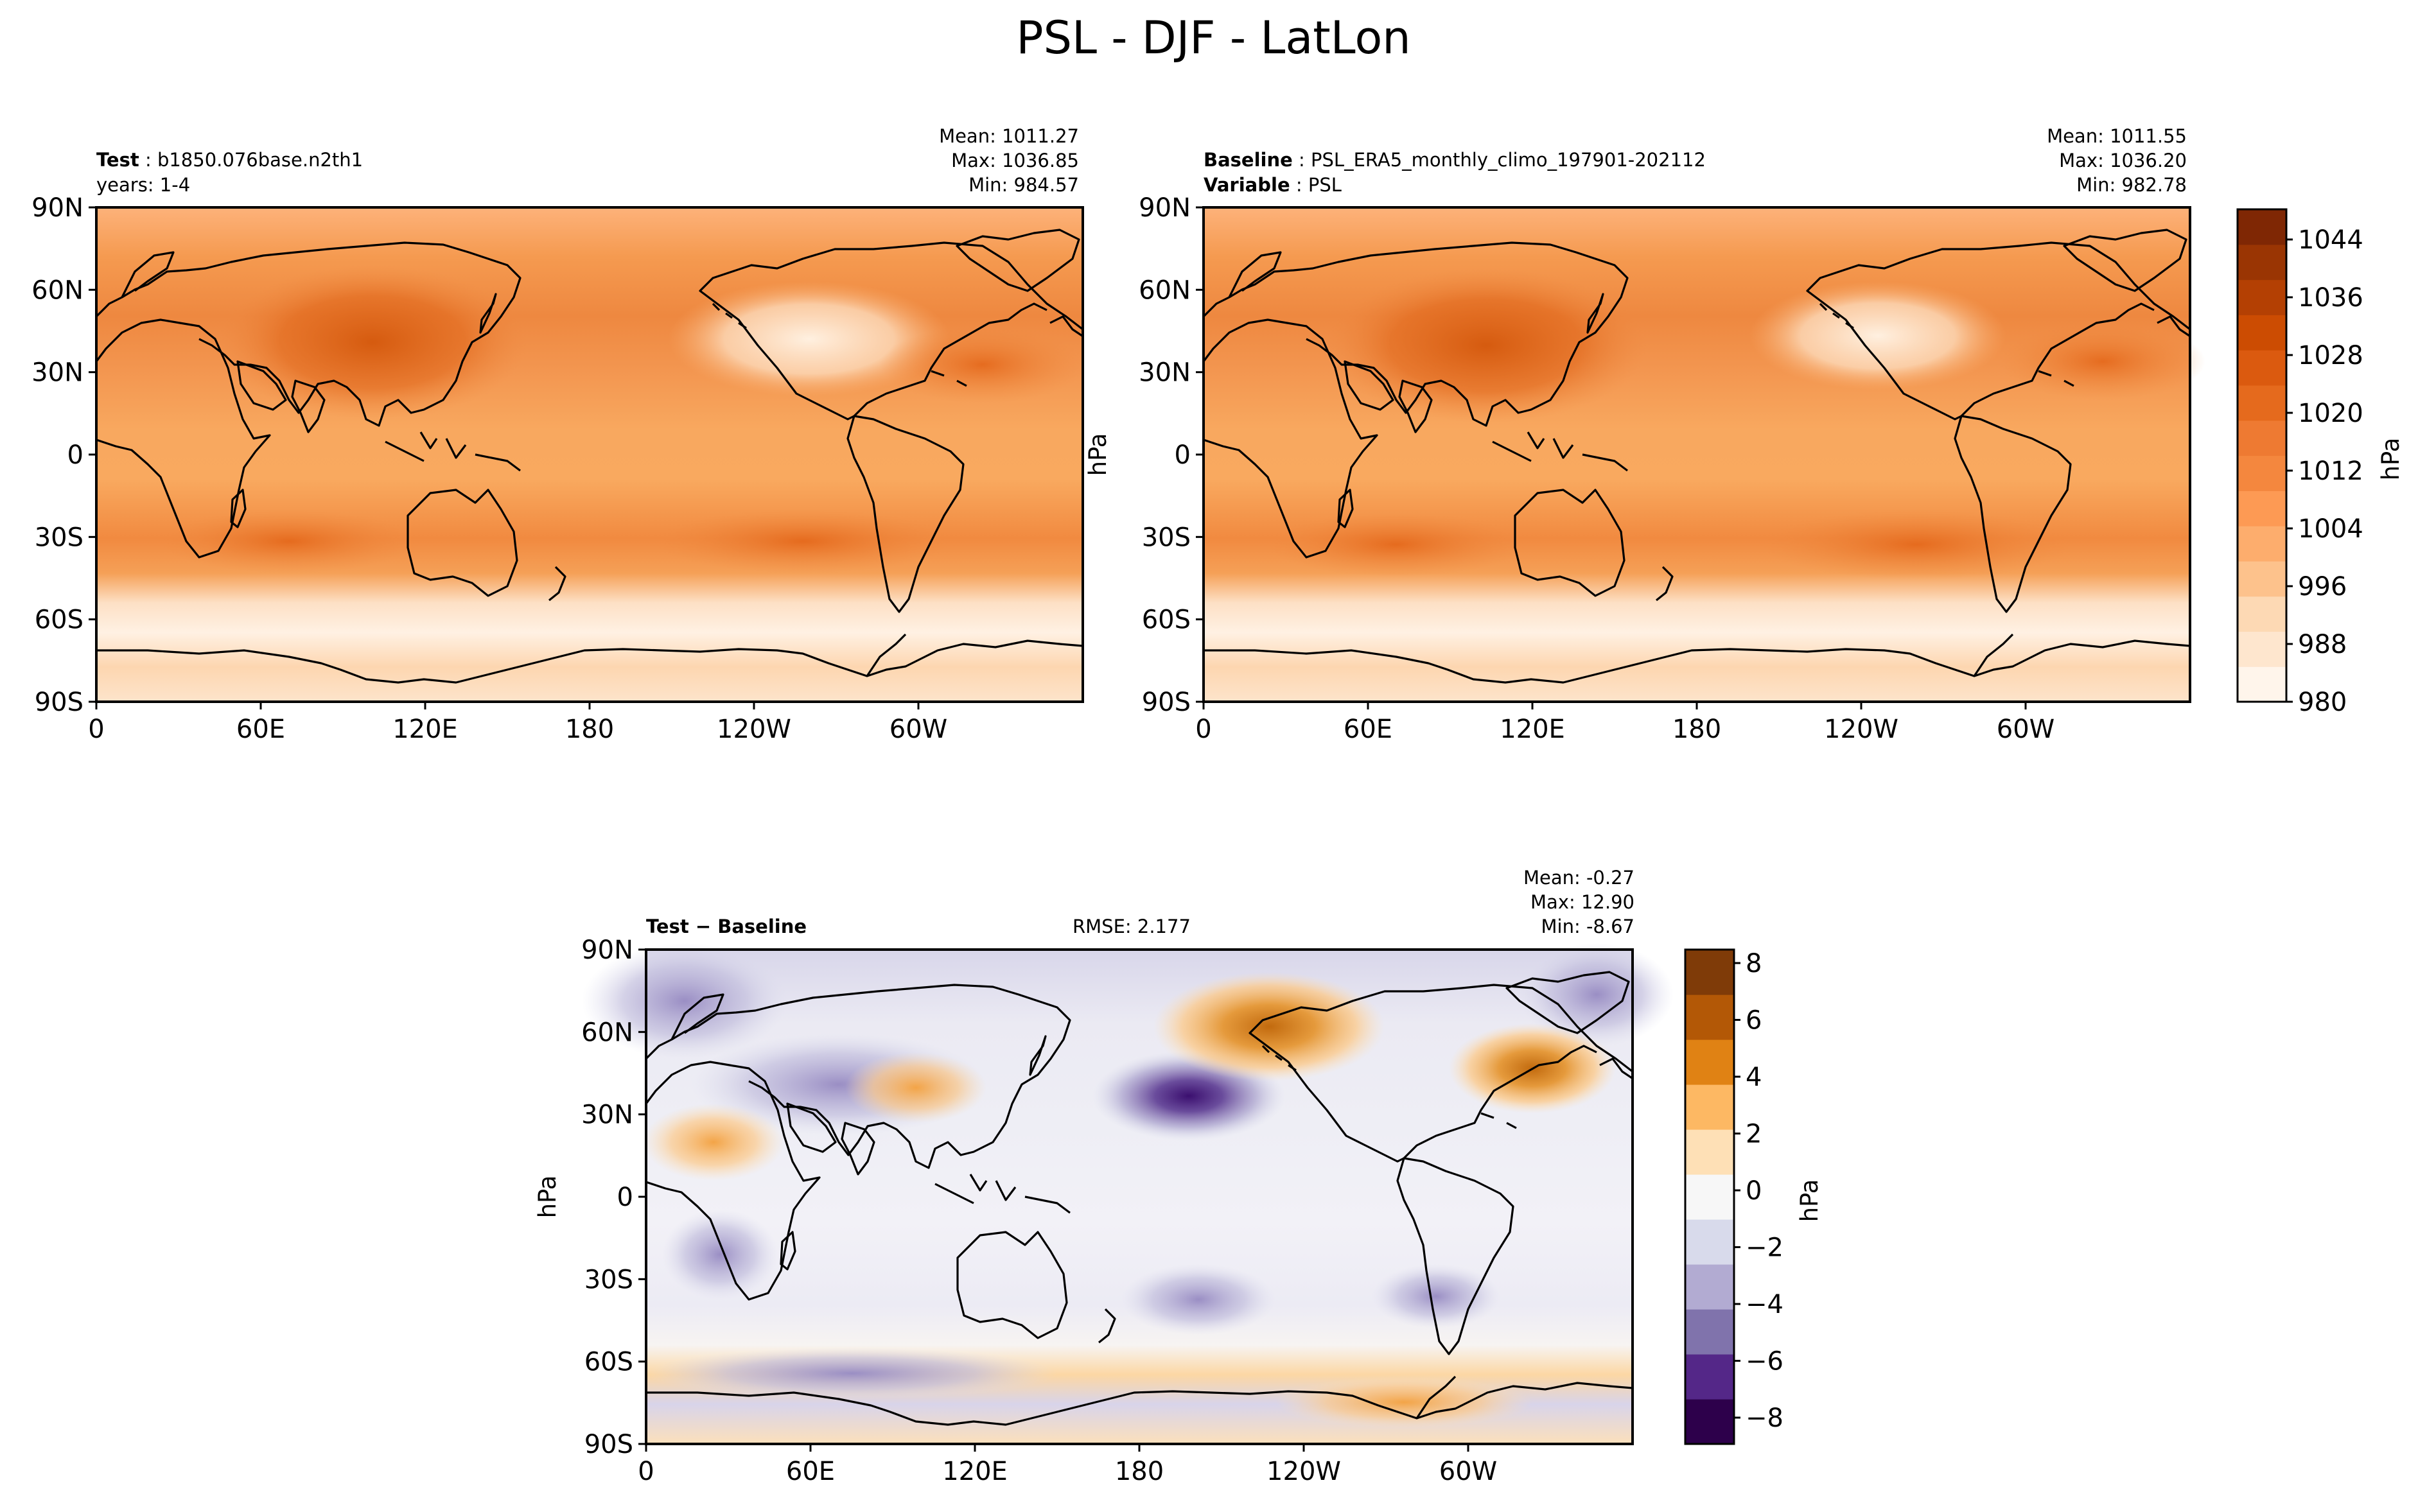 The image size is (2427, 1512). I want to click on colorbar-tick-label: 1044, so click(2330, 240).